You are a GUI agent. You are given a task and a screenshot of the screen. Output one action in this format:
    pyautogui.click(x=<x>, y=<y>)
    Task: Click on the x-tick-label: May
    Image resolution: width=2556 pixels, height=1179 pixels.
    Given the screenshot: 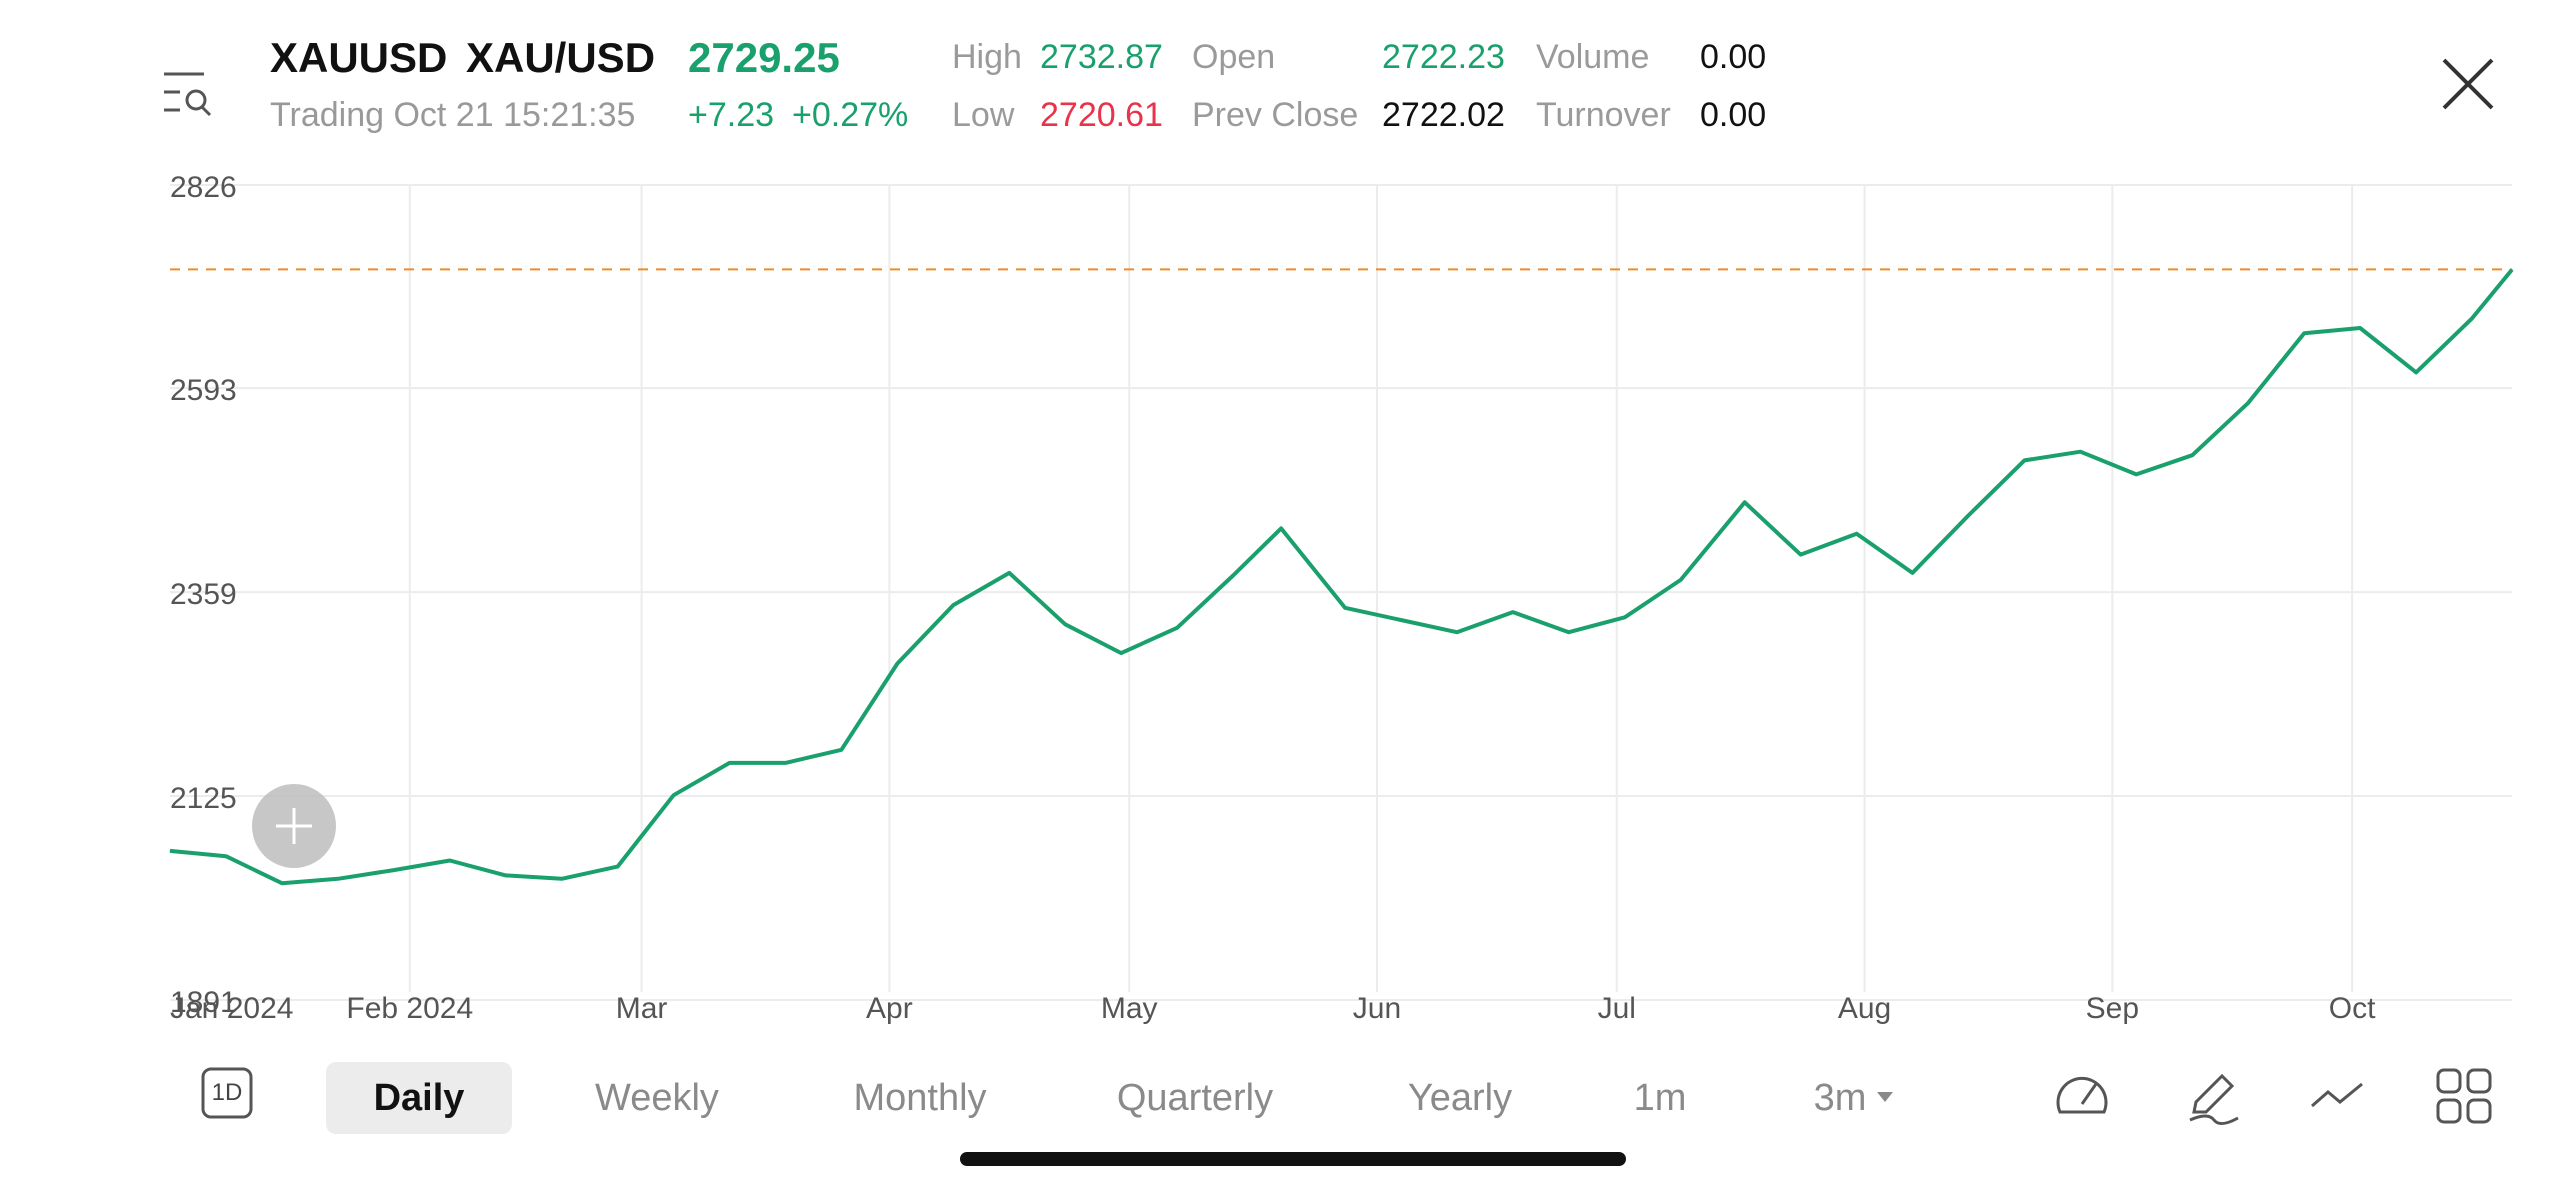 What is the action you would take?
    pyautogui.click(x=1129, y=1008)
    